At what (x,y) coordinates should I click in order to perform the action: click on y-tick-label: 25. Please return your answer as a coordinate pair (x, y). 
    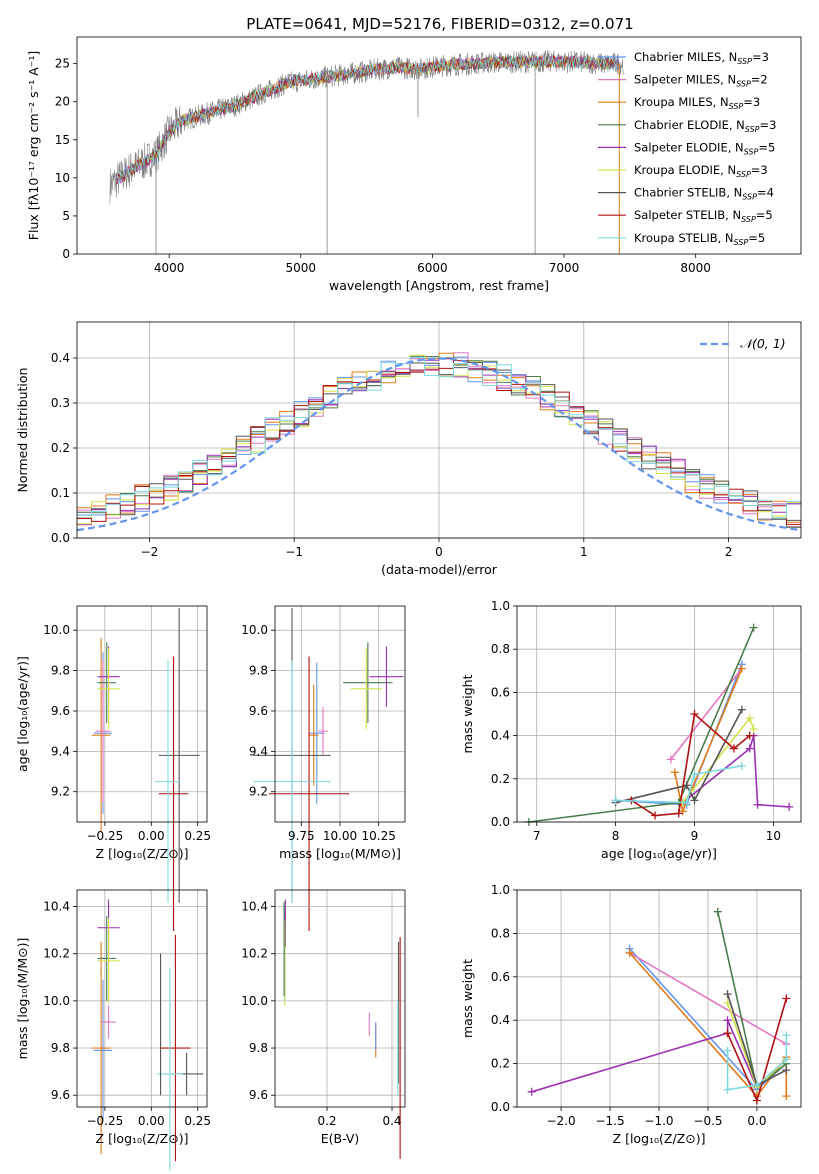
    Looking at the image, I should click on (62, 64).